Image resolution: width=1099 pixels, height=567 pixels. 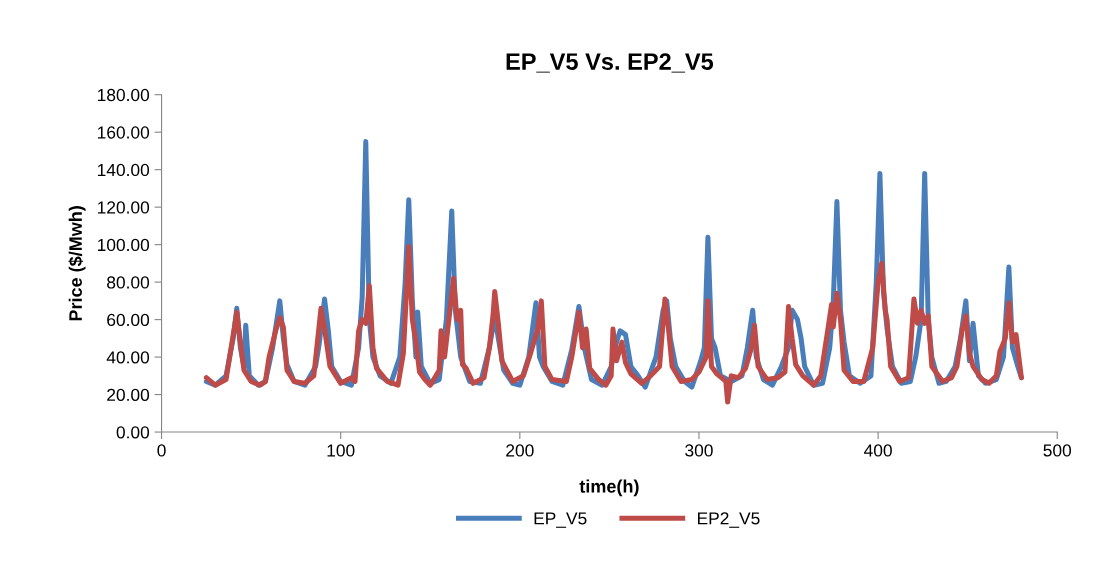 What do you see at coordinates (560, 520) in the screenshot?
I see `legend-label: EP_V5` at bounding box center [560, 520].